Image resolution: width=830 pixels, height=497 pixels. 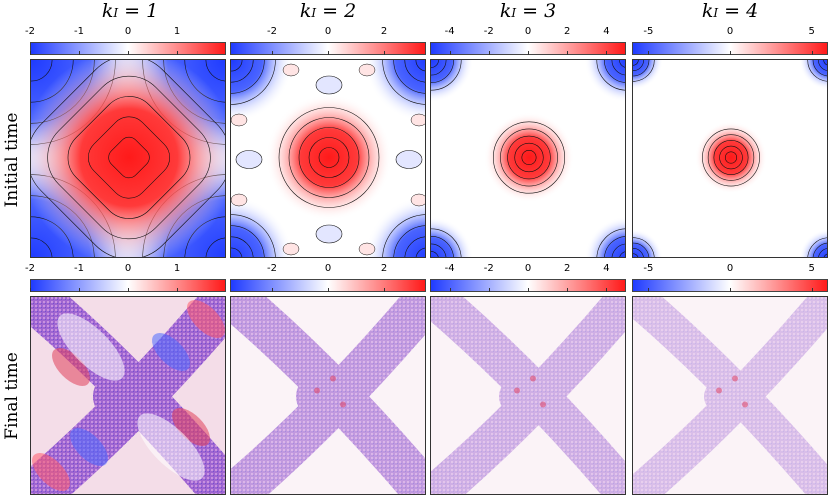 I want to click on row-label-initial: Initial time, so click(x=12, y=160).